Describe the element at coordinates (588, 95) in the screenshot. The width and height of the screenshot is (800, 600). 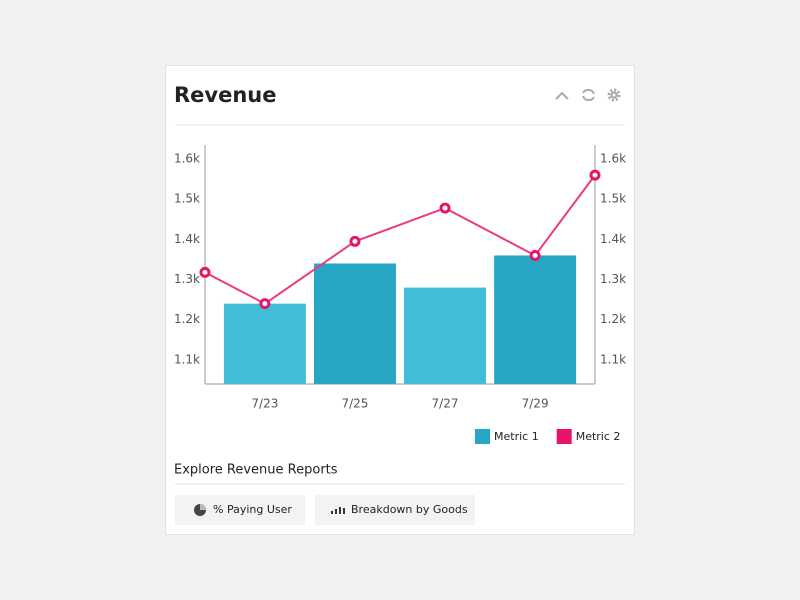
I see `refresh-icon` at that location.